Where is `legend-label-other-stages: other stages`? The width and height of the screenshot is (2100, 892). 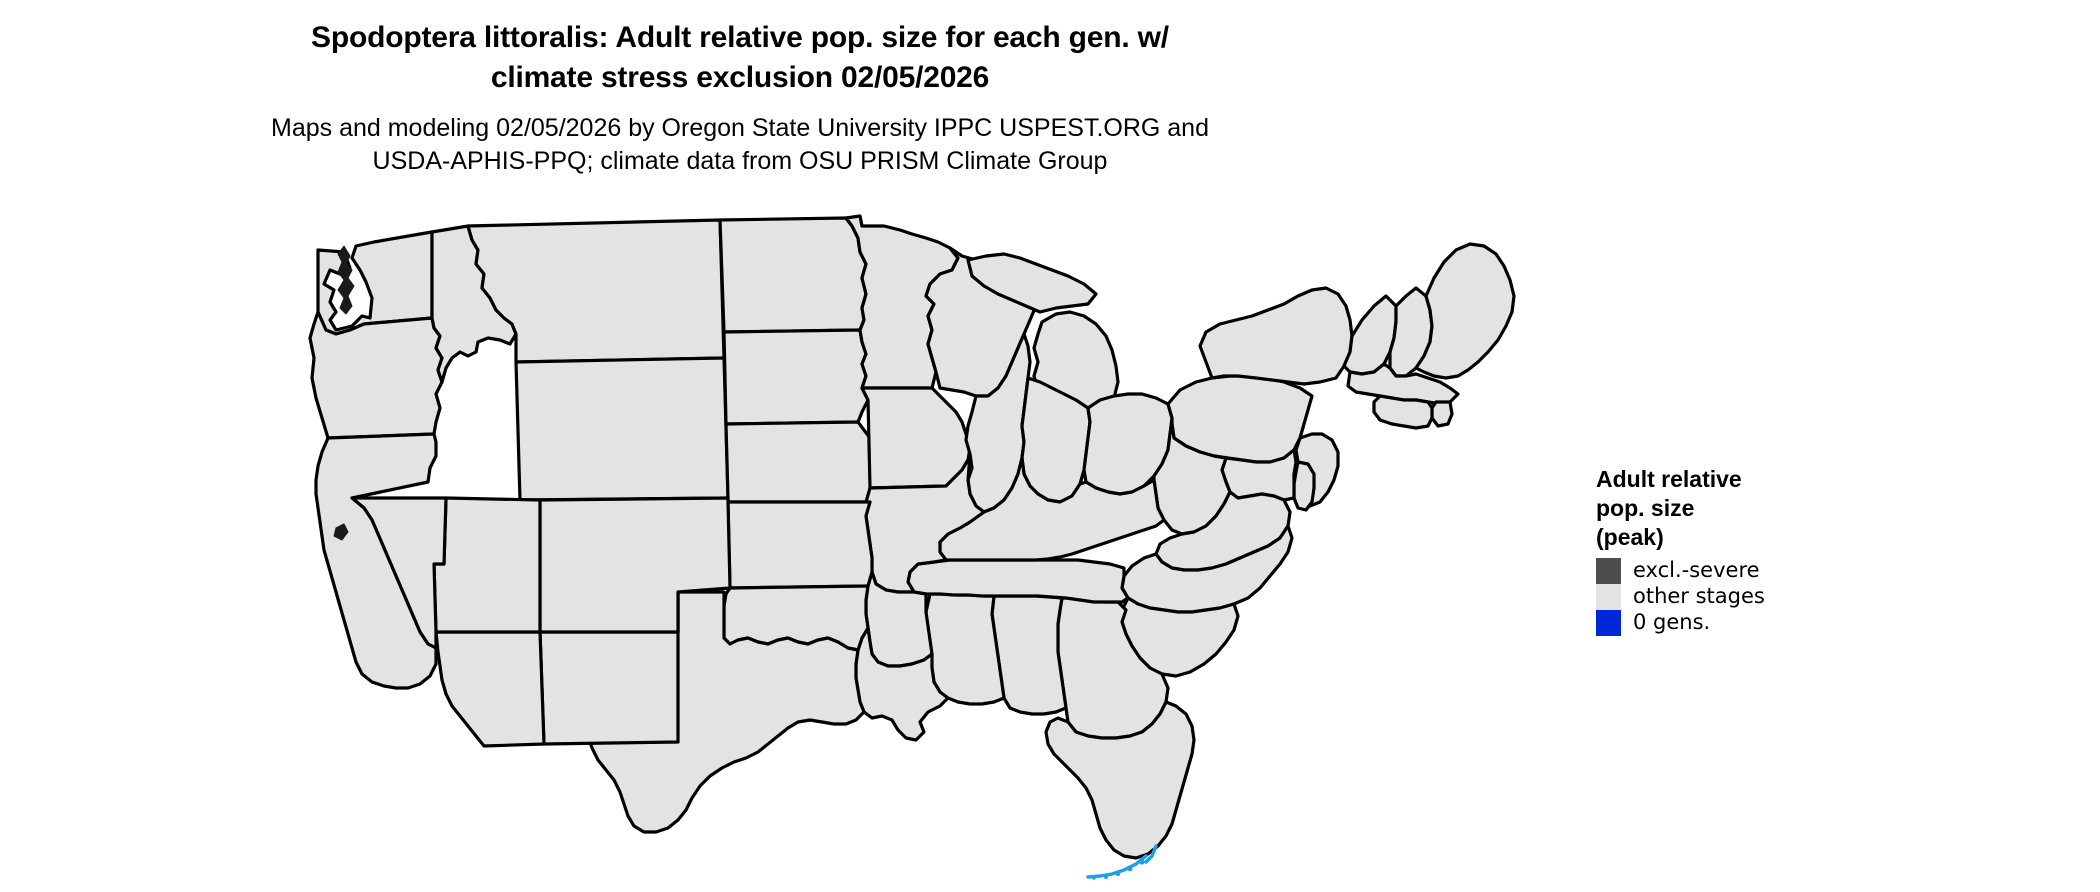 legend-label-other-stages: other stages is located at coordinates (1699, 596).